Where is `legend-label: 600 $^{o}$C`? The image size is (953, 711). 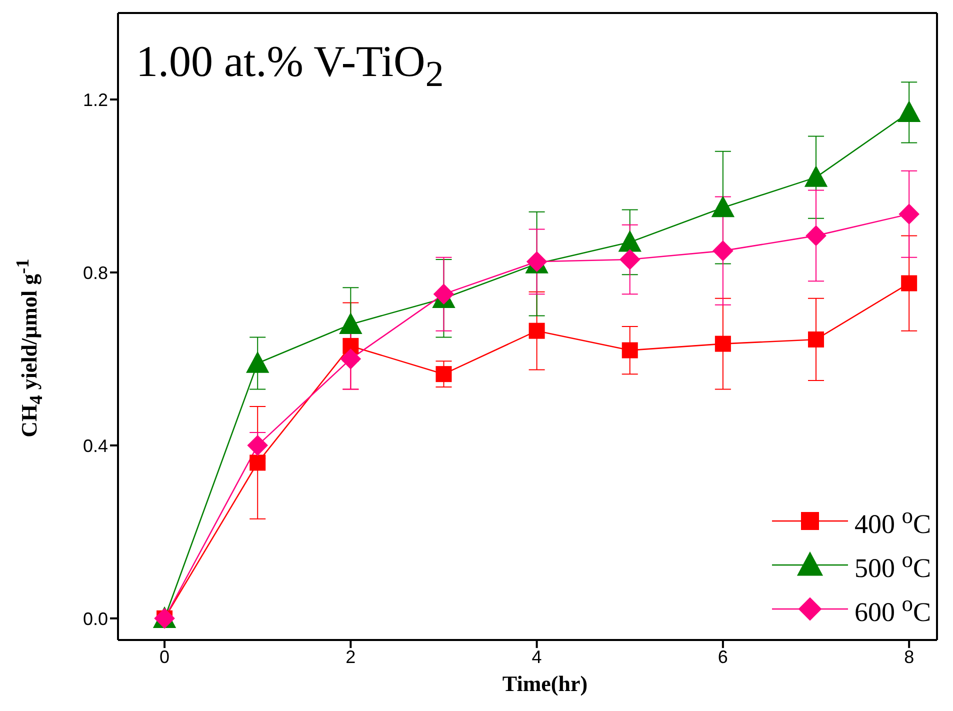 legend-label: 600 $^{o}$C is located at coordinates (892, 608).